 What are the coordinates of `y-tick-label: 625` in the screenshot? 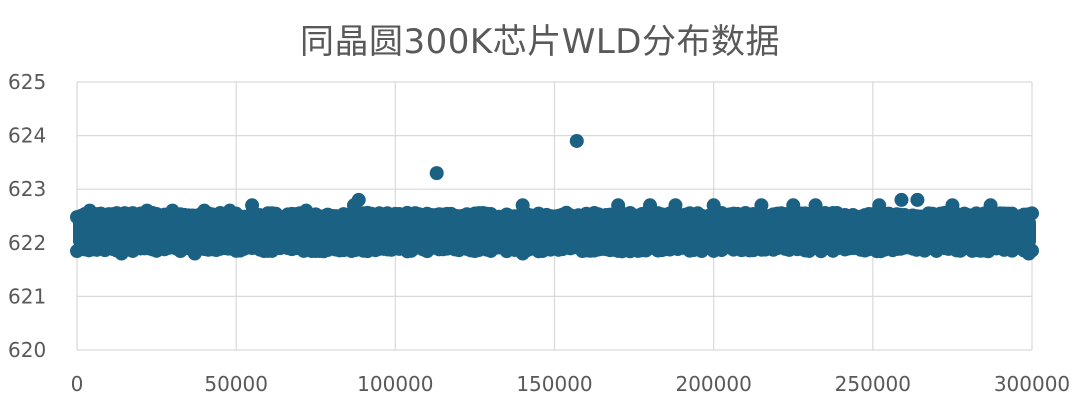 It's located at (27, 82).